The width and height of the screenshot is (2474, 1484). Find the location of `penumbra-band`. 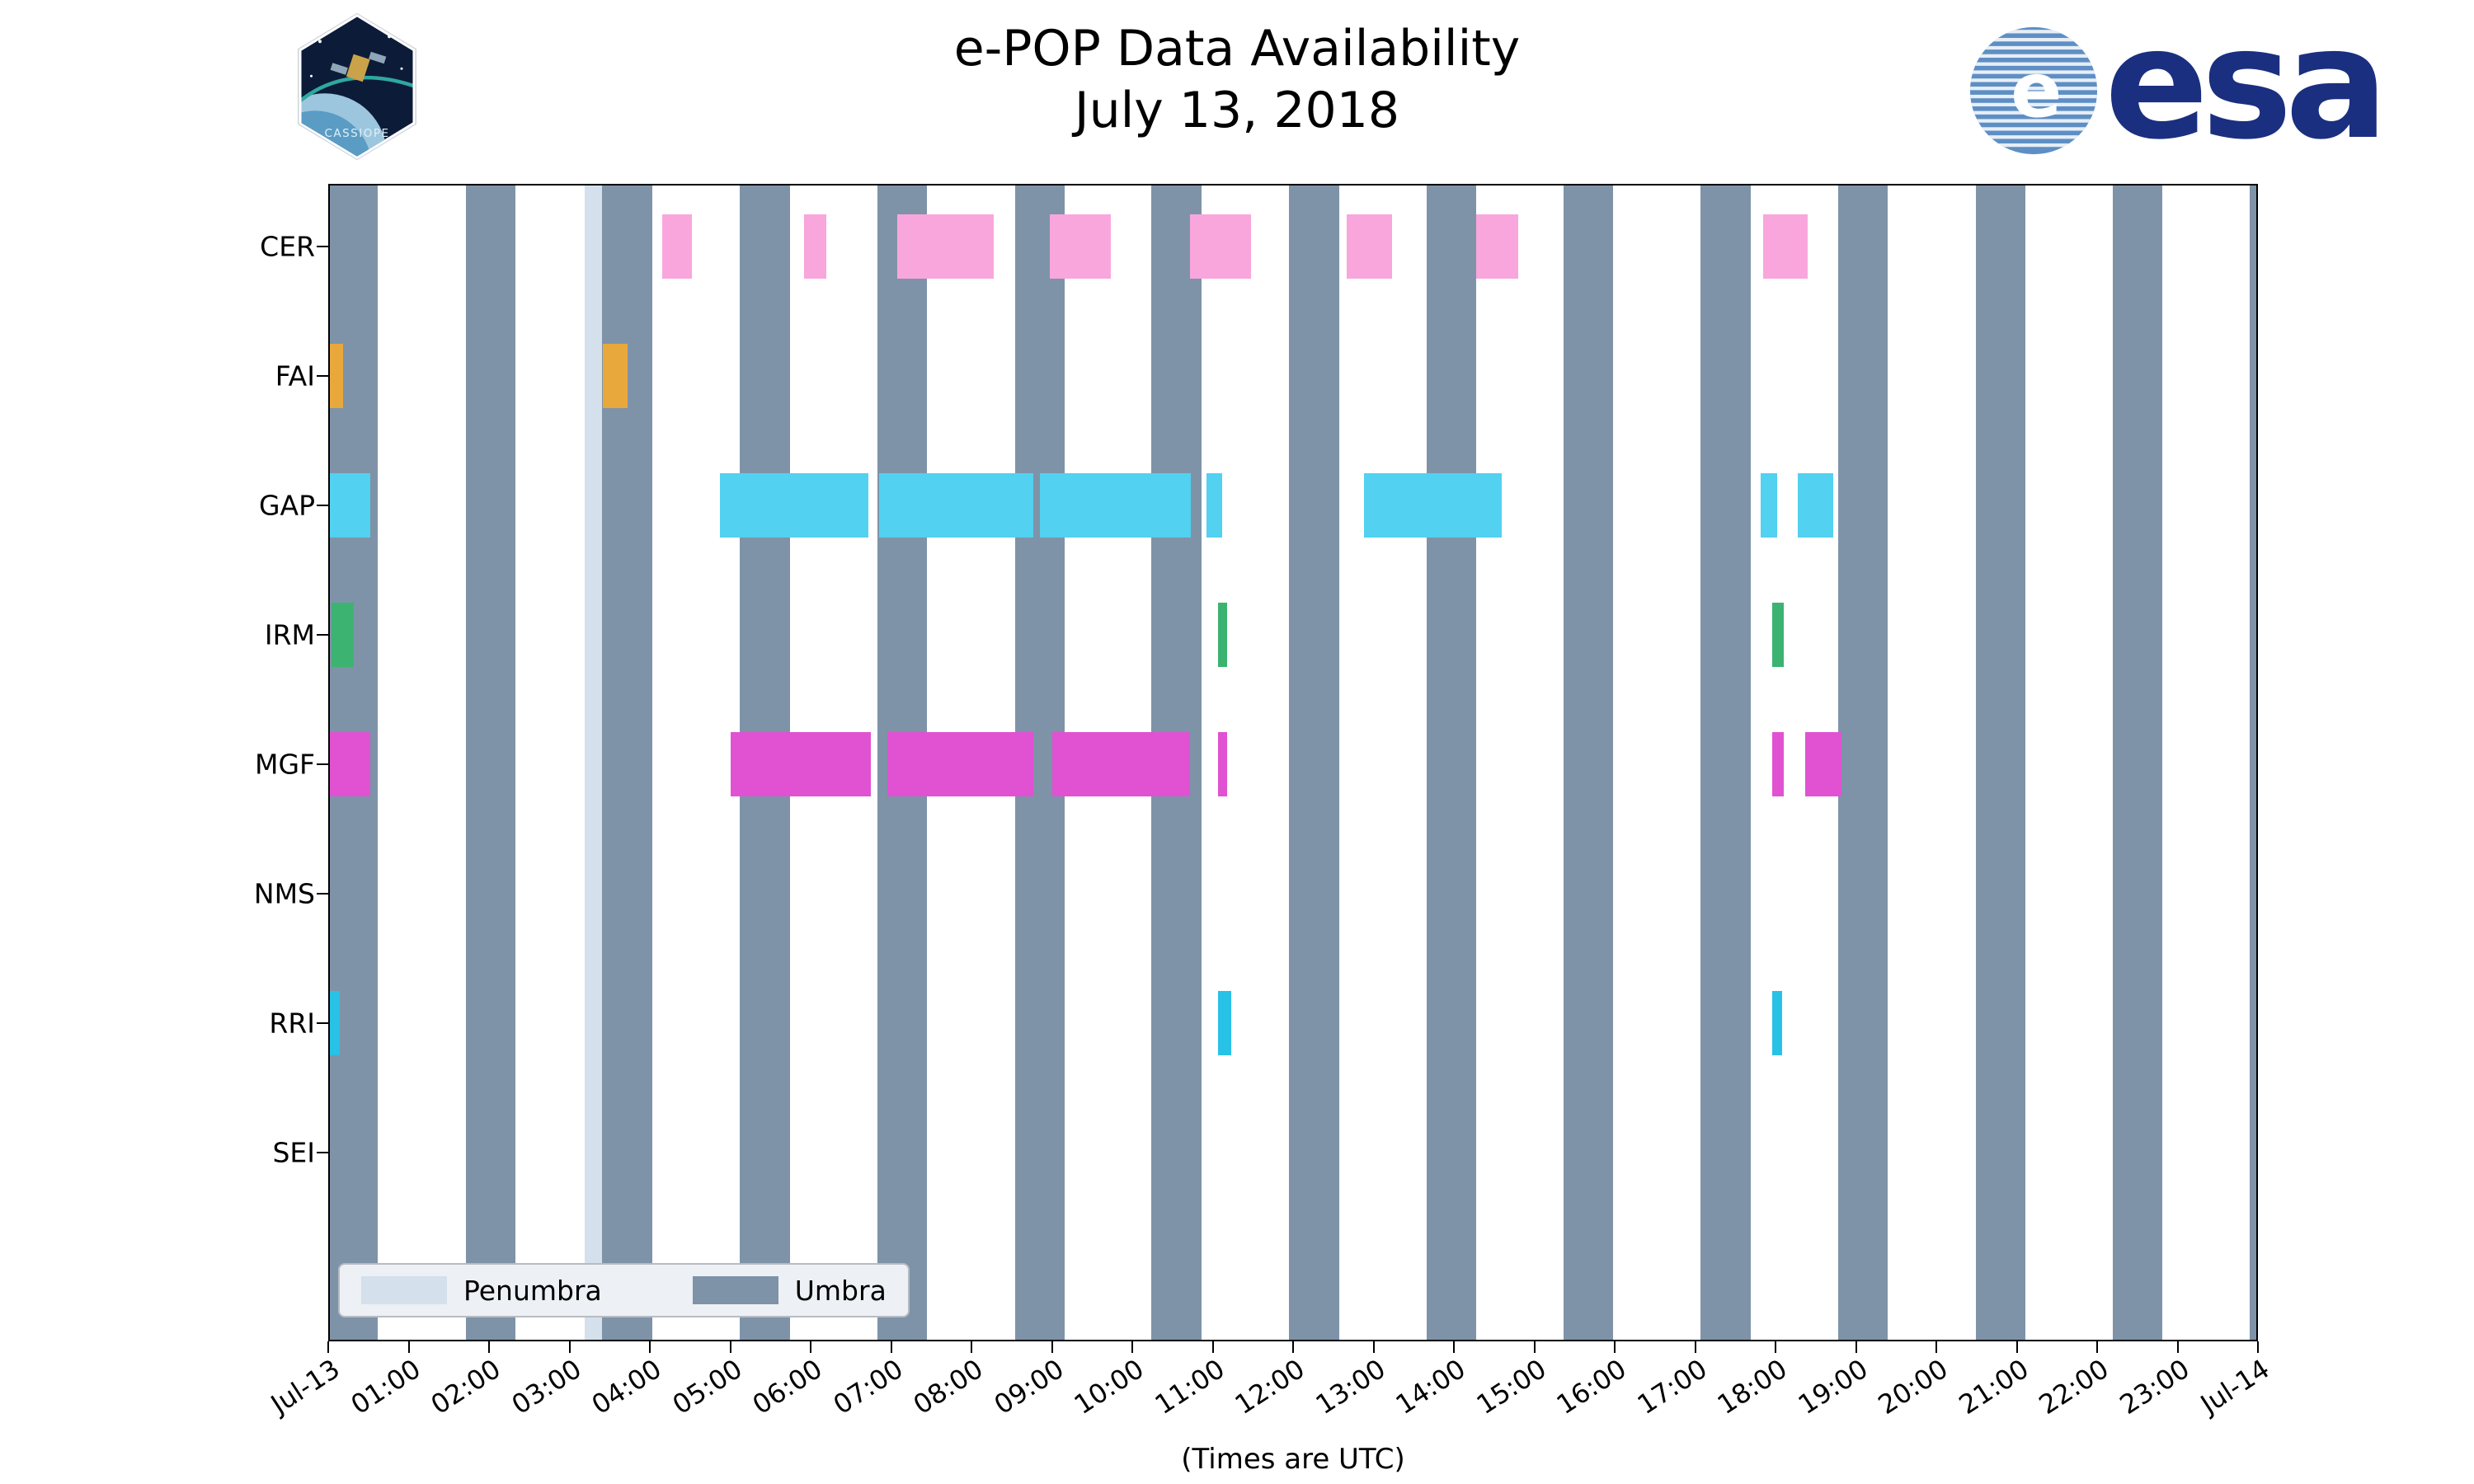

penumbra-band is located at coordinates (594, 762).